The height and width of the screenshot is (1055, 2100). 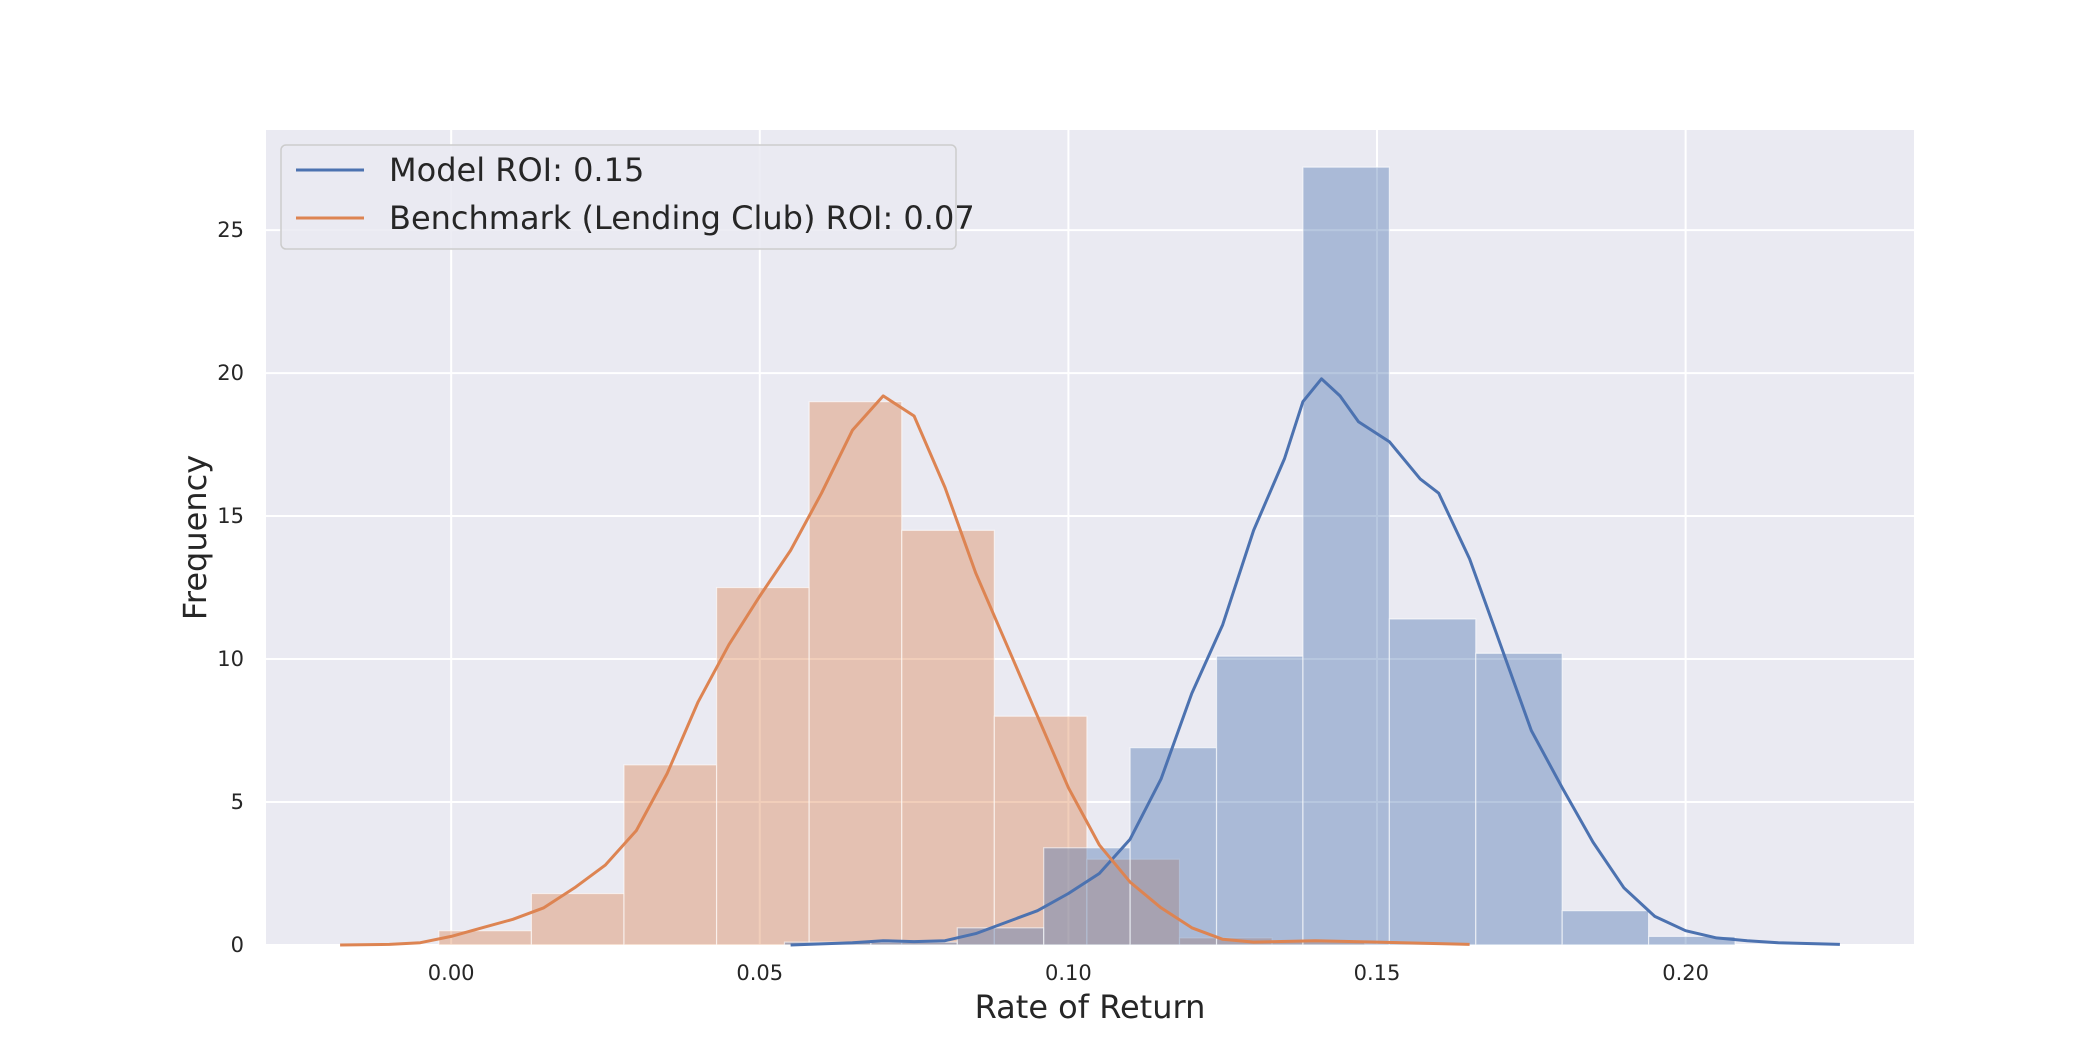 I want to click on legend-label-model: Model ROI: 0.15, so click(x=516, y=170).